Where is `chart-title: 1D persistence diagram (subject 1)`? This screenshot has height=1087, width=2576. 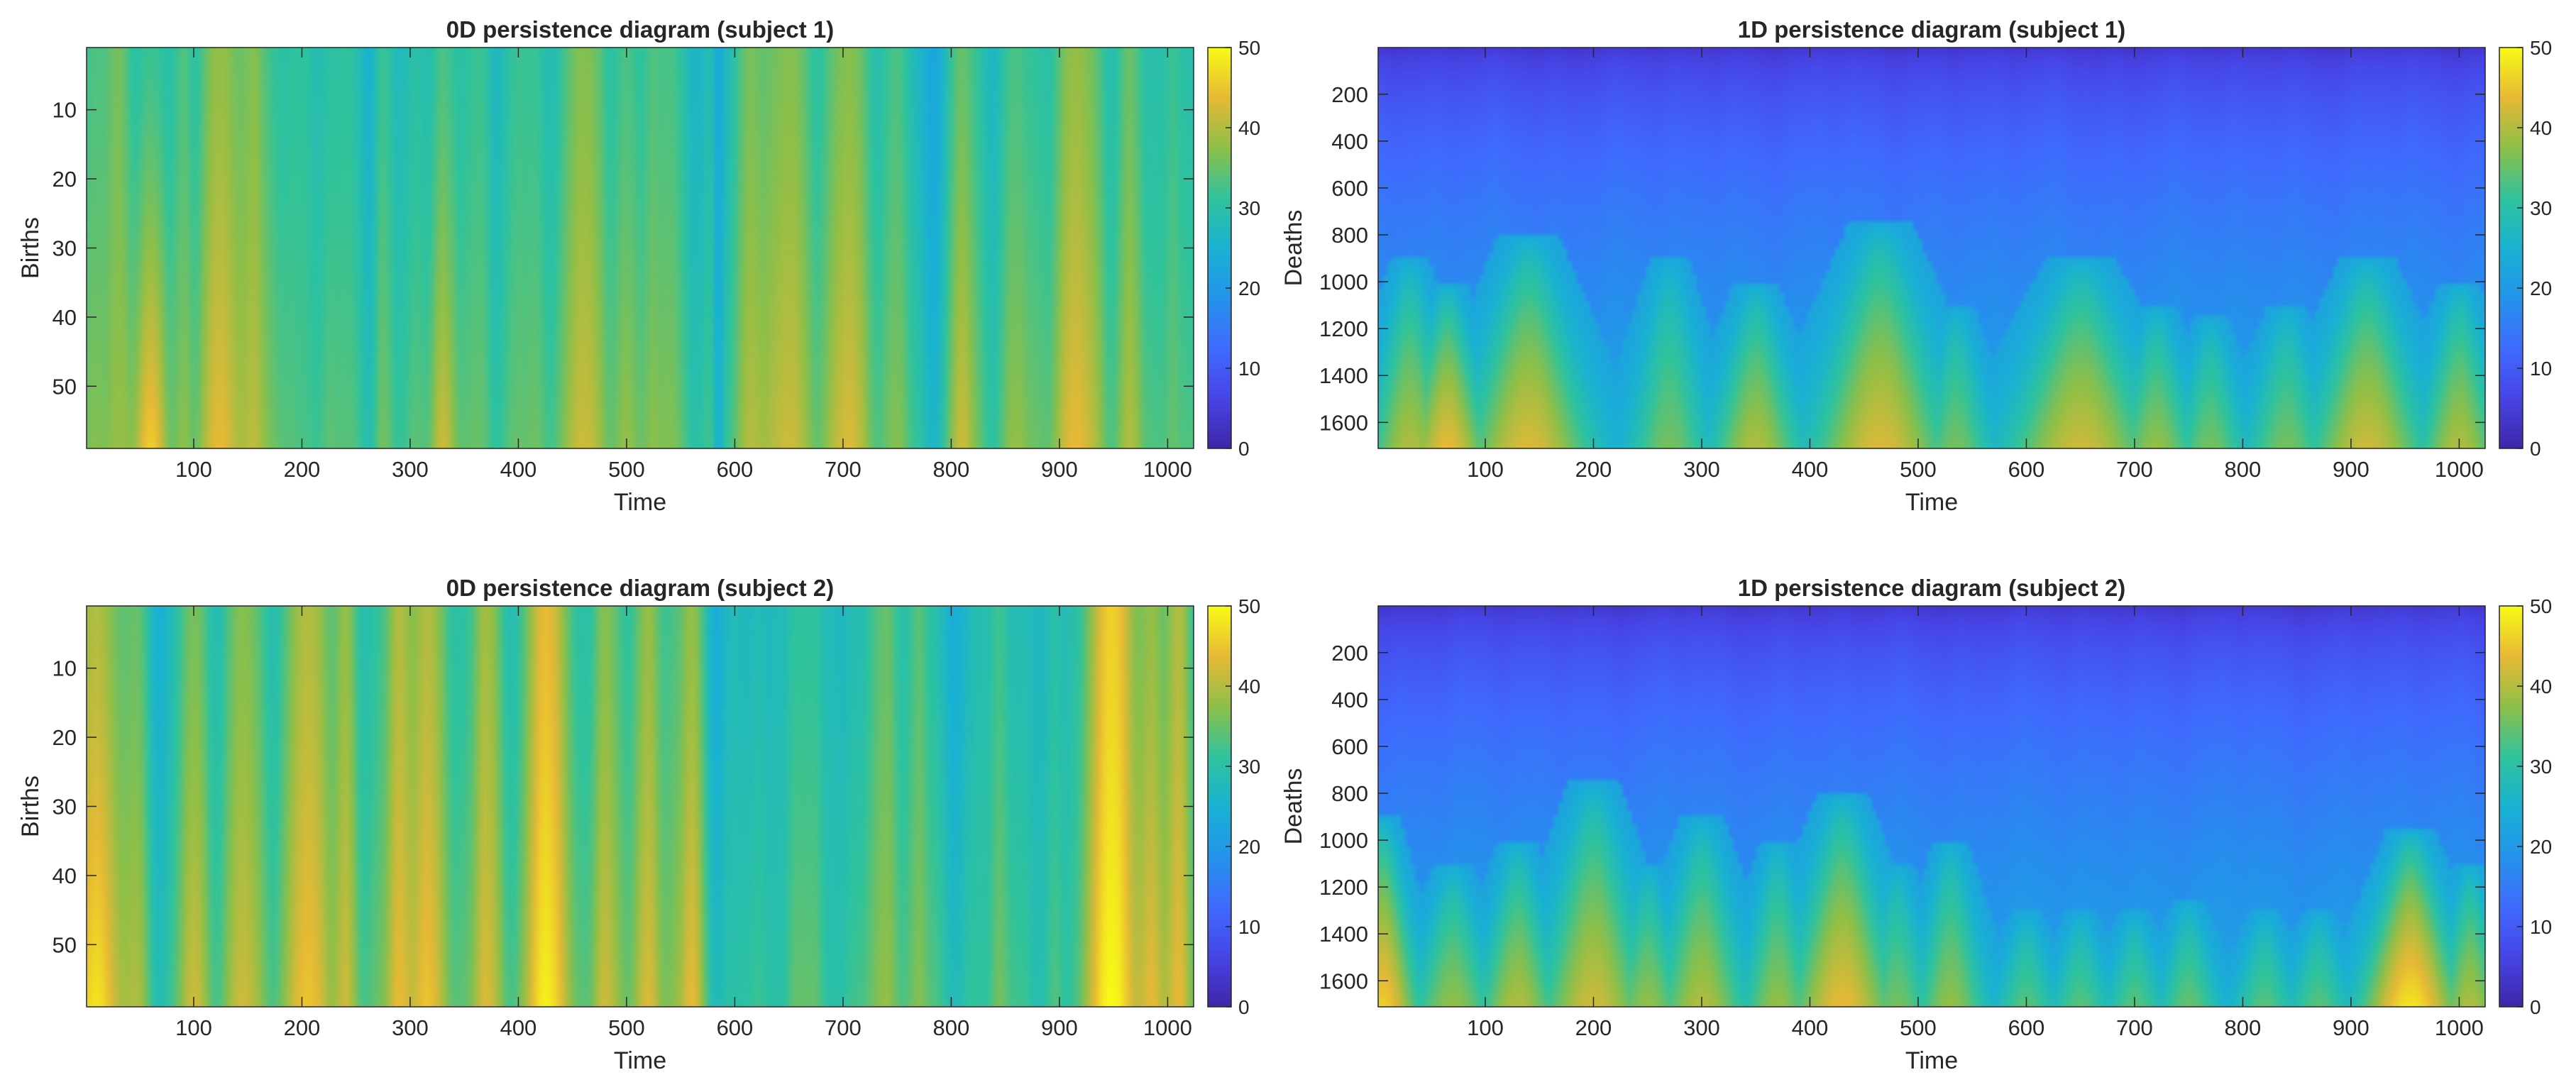
chart-title: 1D persistence diagram (subject 1) is located at coordinates (1932, 29).